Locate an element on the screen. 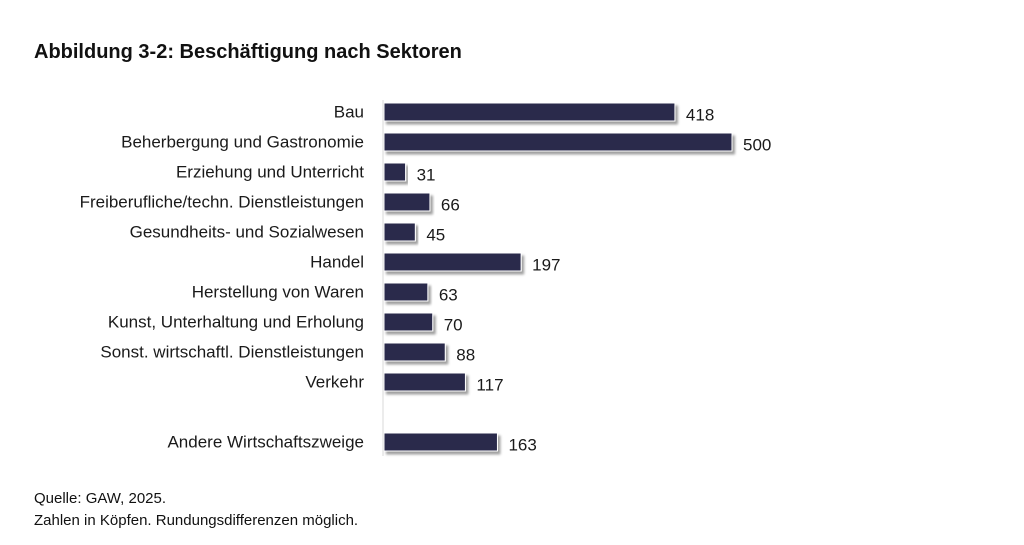  category-label: Bau is located at coordinates (349, 112).